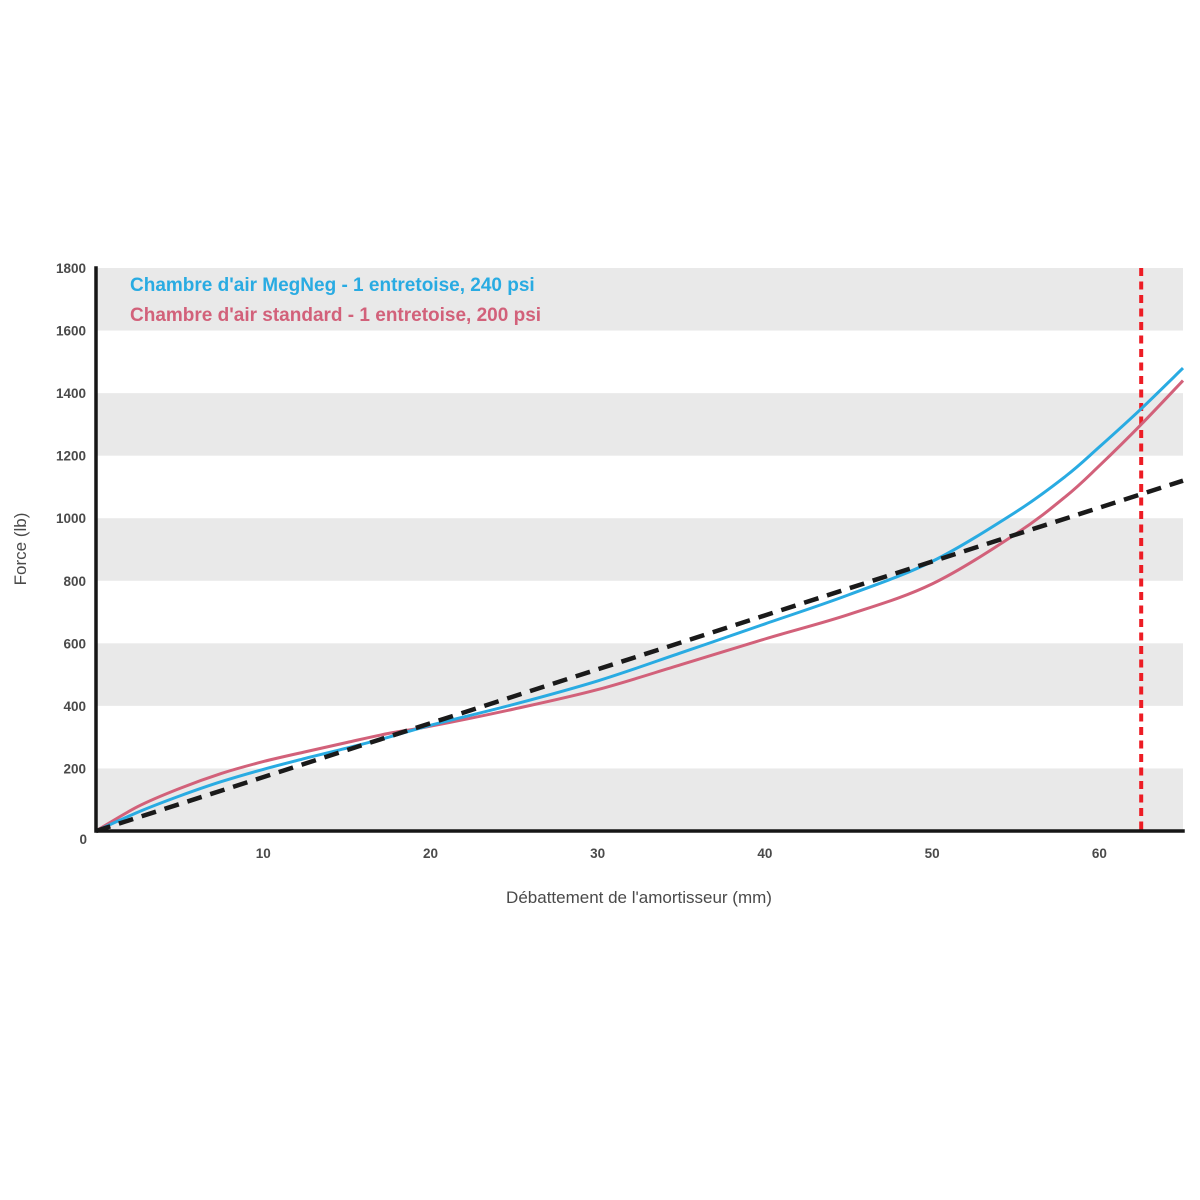 This screenshot has height=1200, width=1200. I want to click on y-tick-label: 1600, so click(71, 331).